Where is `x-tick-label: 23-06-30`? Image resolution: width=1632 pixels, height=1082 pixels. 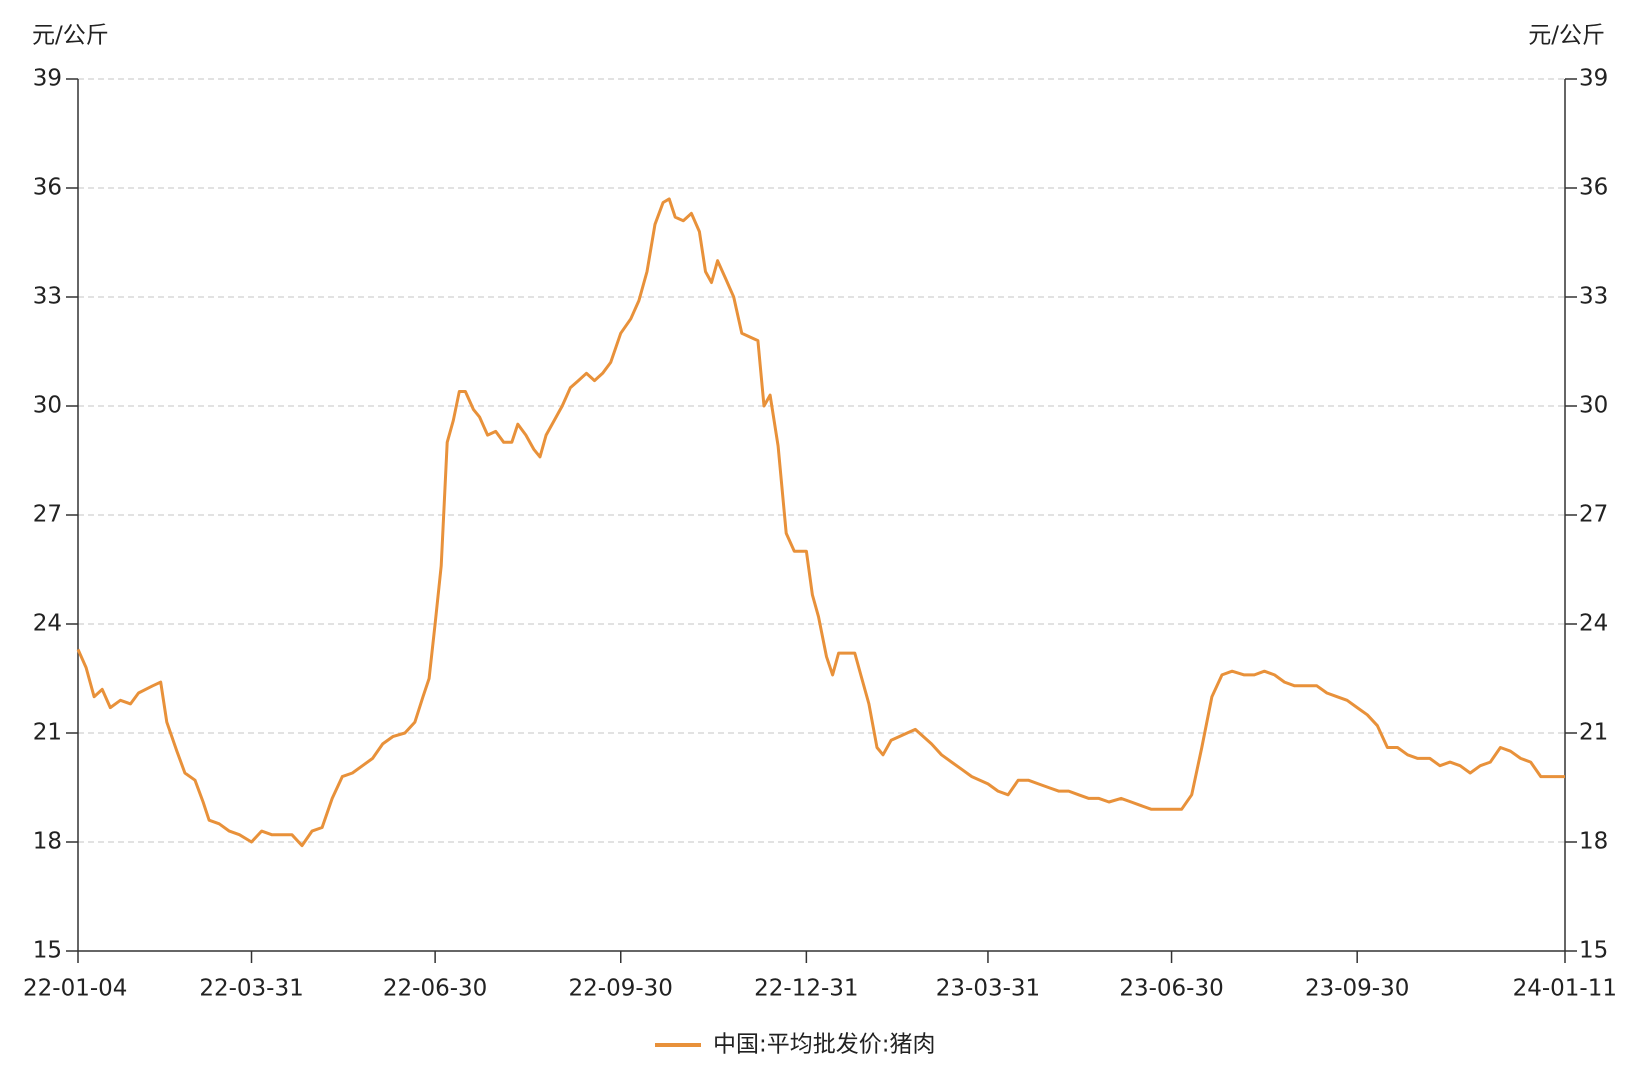 x-tick-label: 23-06-30 is located at coordinates (1171, 989).